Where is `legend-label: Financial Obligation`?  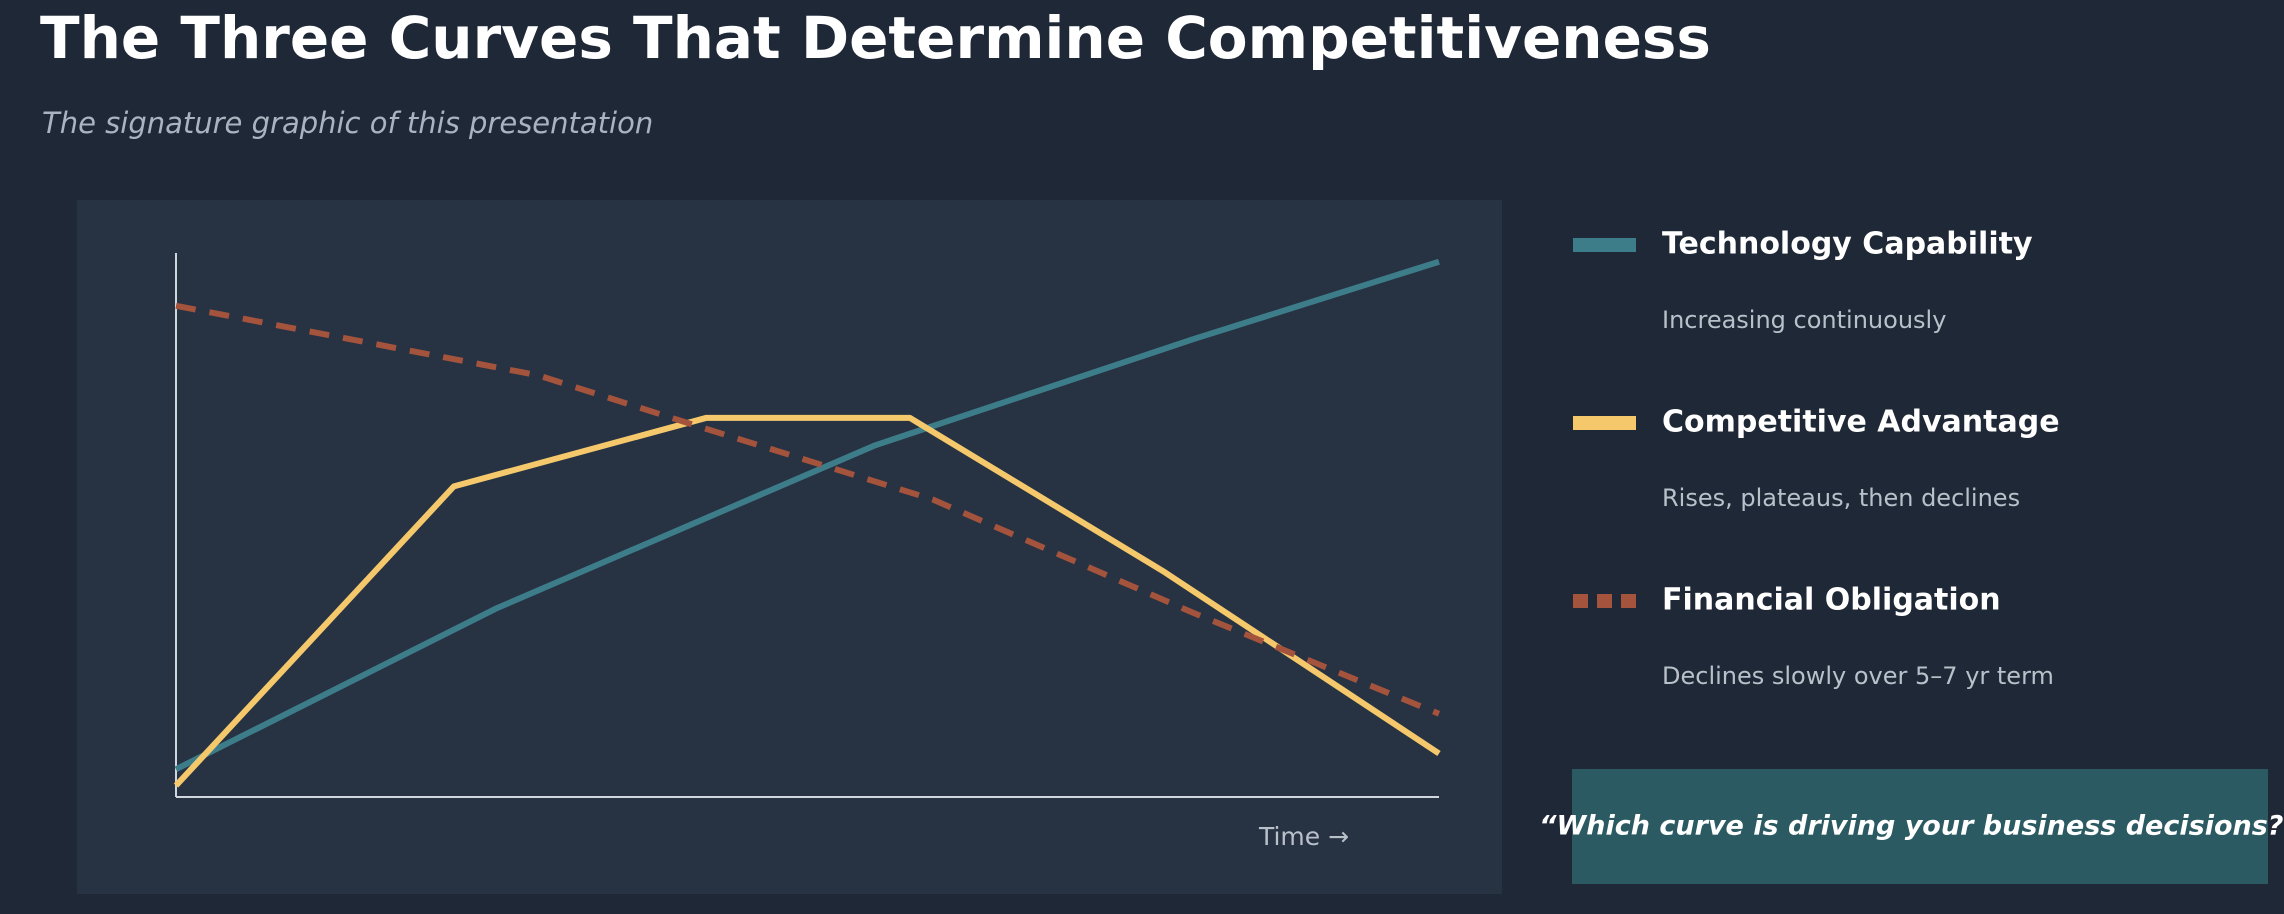 legend-label: Financial Obligation is located at coordinates (1831, 600).